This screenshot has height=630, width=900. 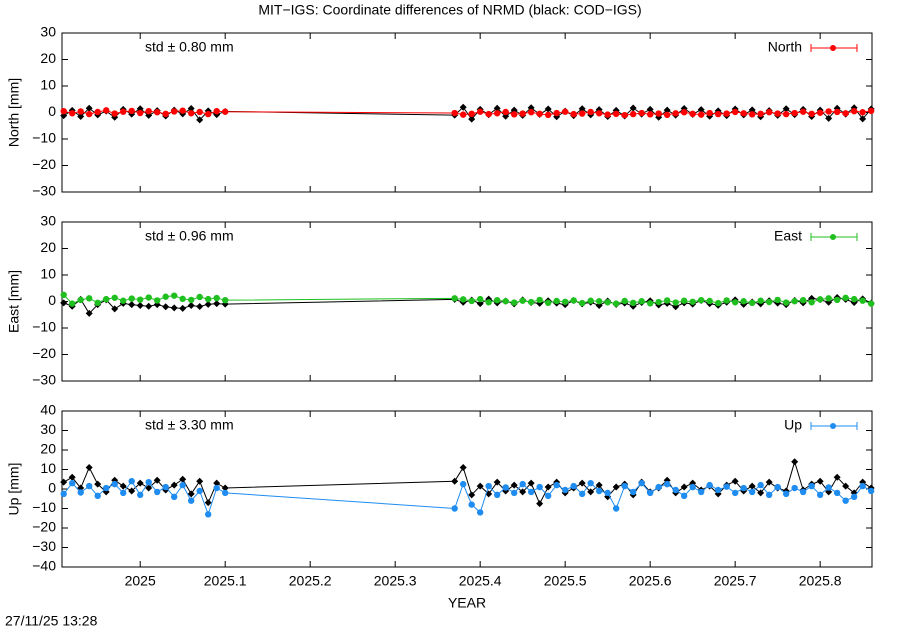 I want to click on x-tick-label: 2025.6, so click(x=650, y=581).